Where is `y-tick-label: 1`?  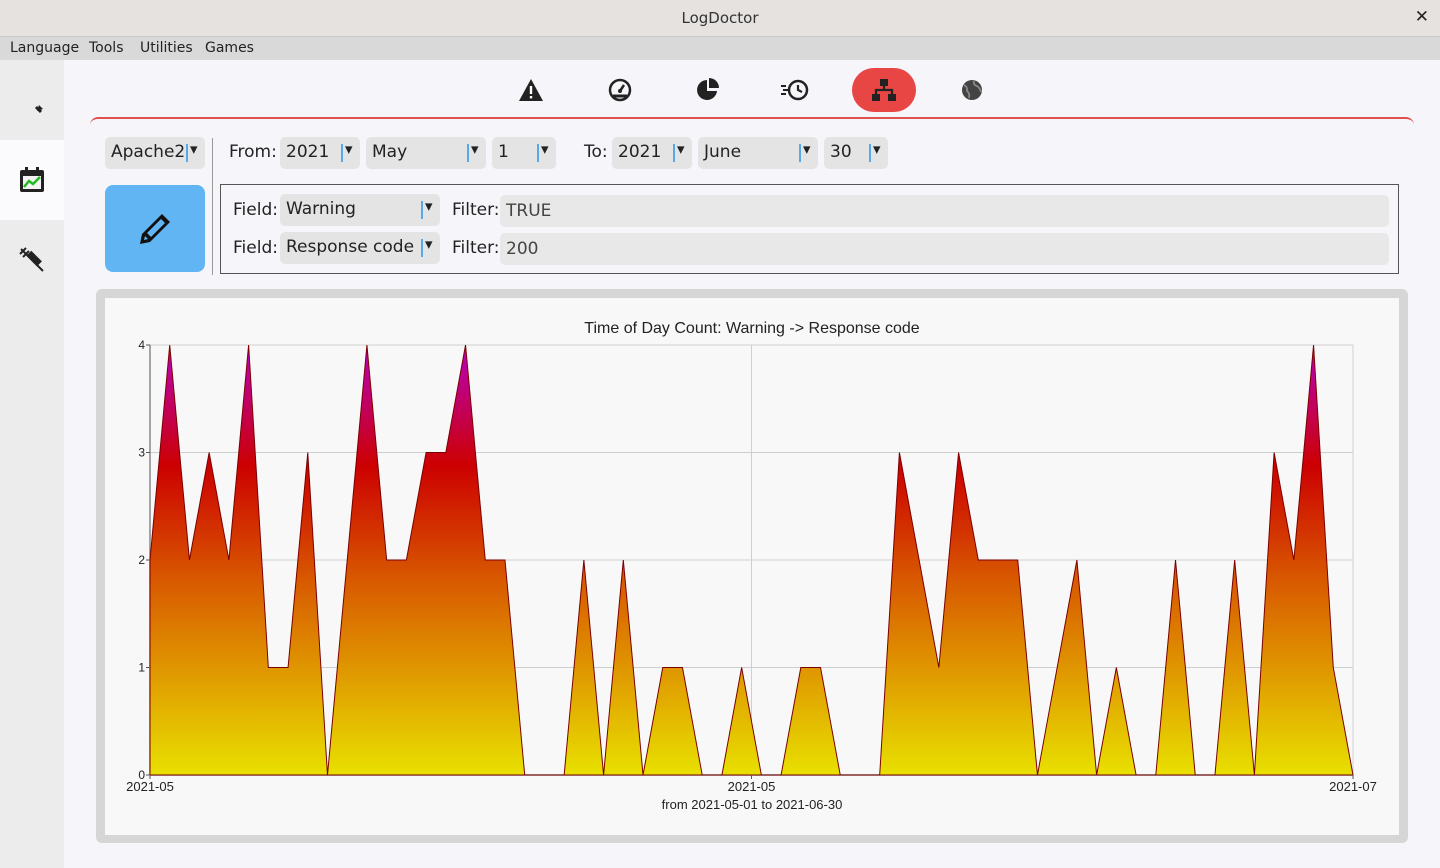
y-tick-label: 1 is located at coordinates (141, 668).